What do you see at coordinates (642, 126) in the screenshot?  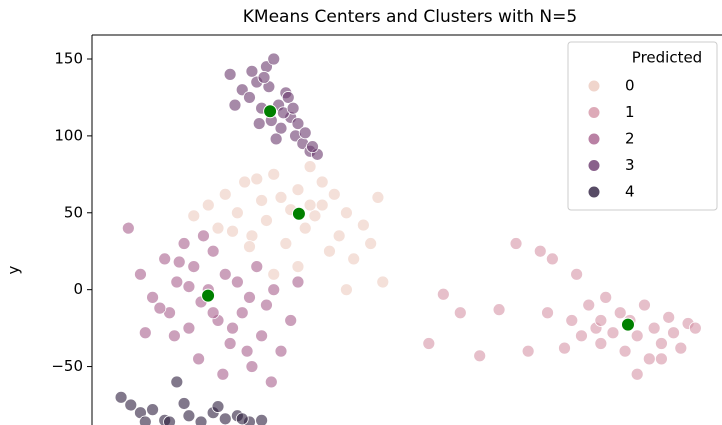 I see `legend-box` at bounding box center [642, 126].